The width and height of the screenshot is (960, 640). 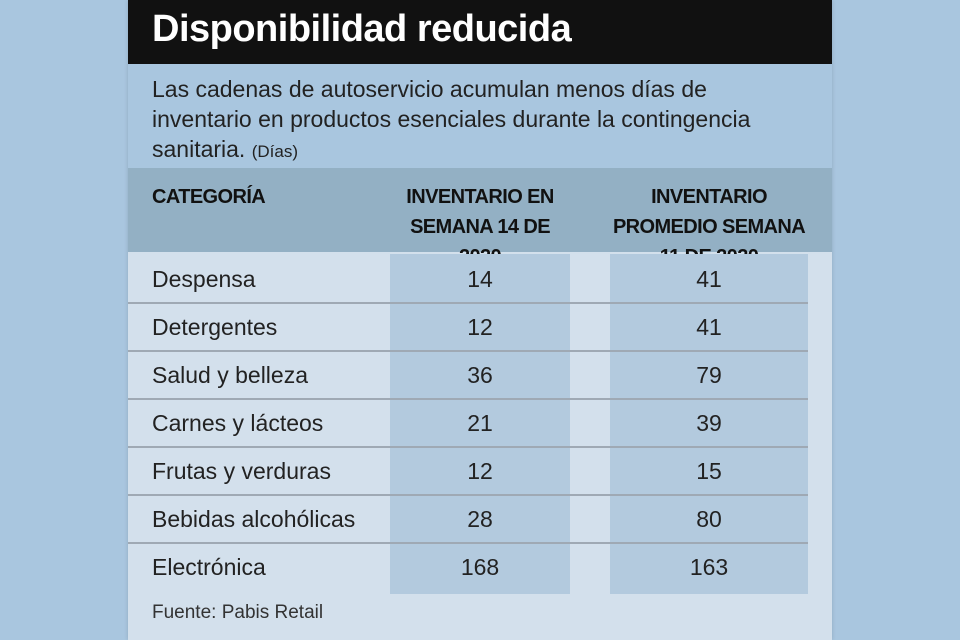 I want to click on cell-category: Carnes y lácteos, so click(x=238, y=423).